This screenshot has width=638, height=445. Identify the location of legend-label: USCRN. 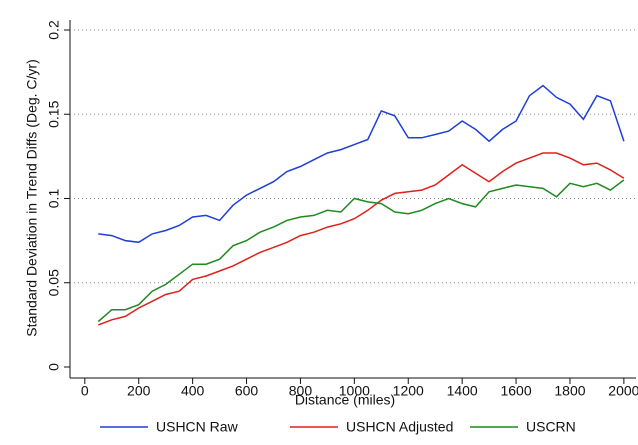
(551, 427).